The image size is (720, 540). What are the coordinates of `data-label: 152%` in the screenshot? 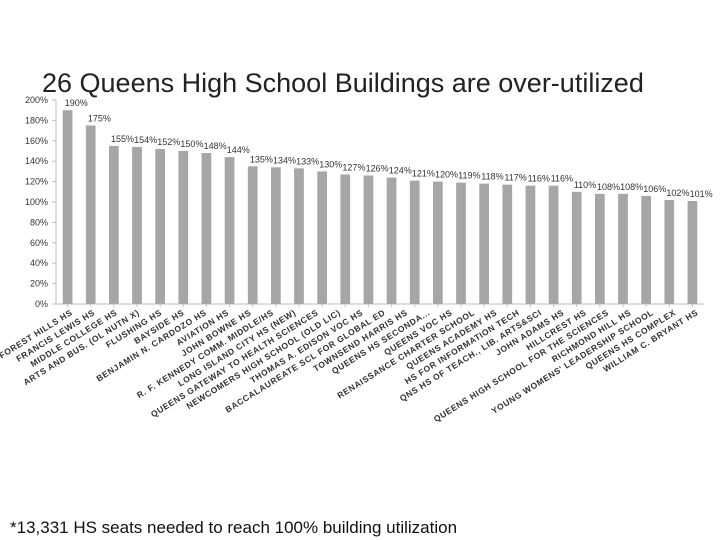 It's located at (168, 142).